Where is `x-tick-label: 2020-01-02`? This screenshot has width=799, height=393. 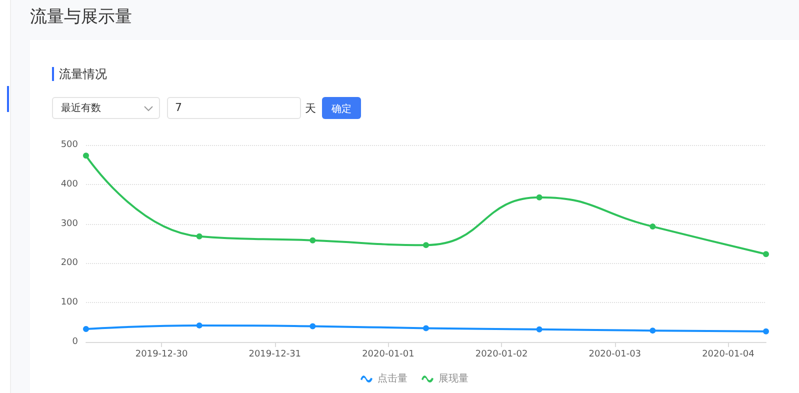
x-tick-label: 2020-01-02 is located at coordinates (501, 355).